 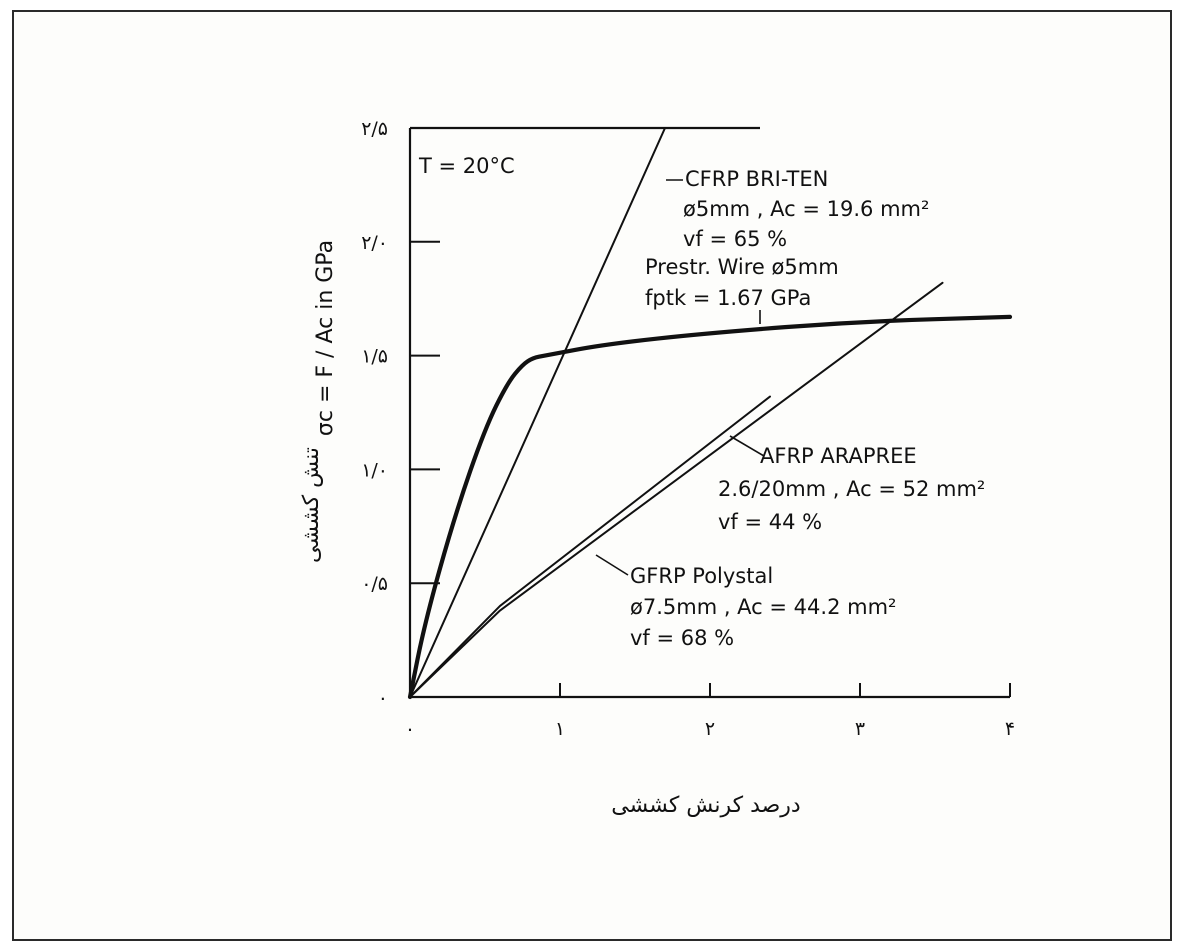 What do you see at coordinates (1010, 729) in the screenshot?
I see `x-tick-label: ۴` at bounding box center [1010, 729].